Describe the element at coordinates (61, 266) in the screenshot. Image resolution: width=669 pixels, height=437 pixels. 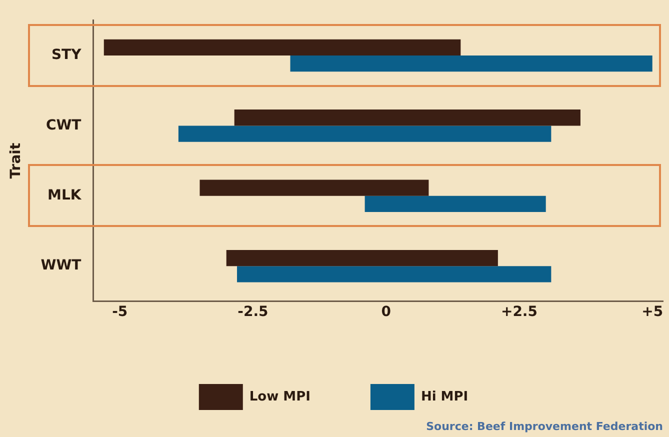
I see `y-tick-label: WWT` at that location.